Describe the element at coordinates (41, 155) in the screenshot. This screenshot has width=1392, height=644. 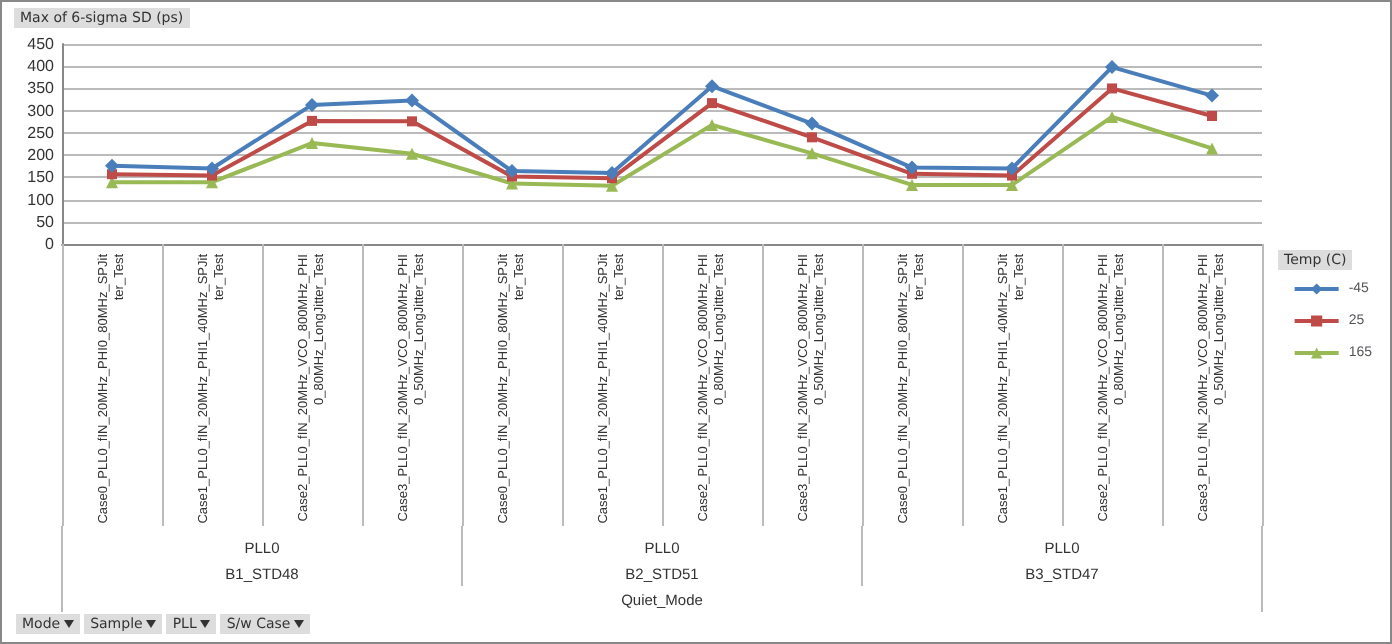
I see `y-tick-label: 200` at that location.